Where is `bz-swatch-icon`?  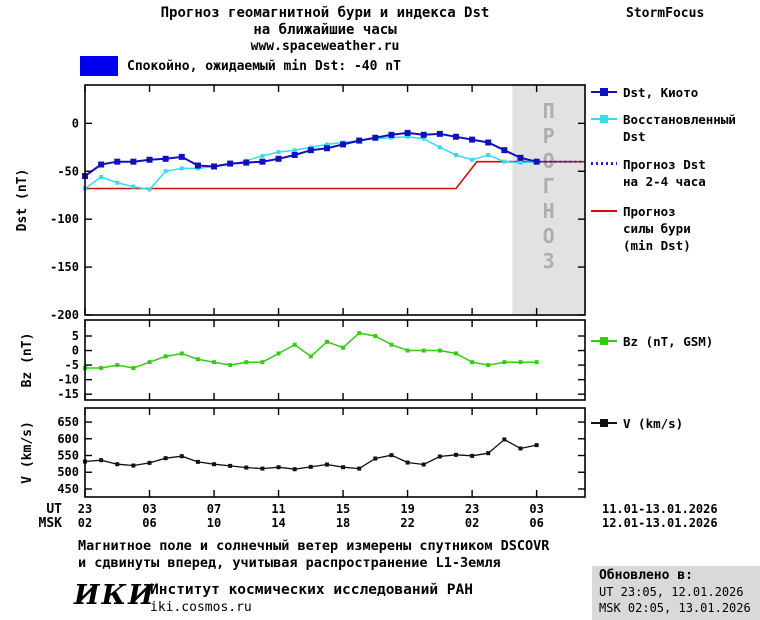
bz-swatch-icon is located at coordinates (604, 341).